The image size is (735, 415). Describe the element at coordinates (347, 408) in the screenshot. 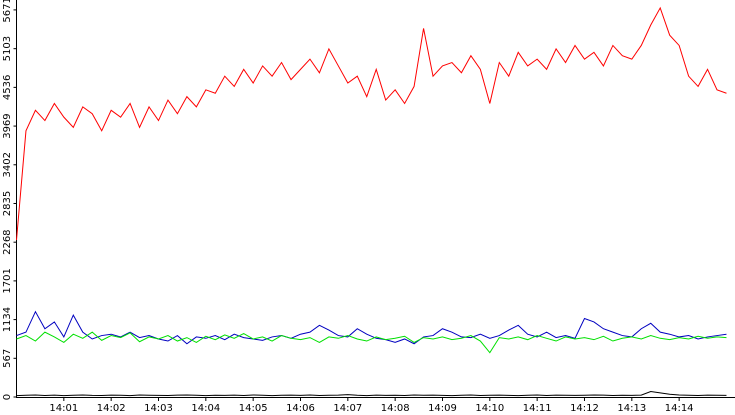

I see `x-tick-label: 14:07` at that location.